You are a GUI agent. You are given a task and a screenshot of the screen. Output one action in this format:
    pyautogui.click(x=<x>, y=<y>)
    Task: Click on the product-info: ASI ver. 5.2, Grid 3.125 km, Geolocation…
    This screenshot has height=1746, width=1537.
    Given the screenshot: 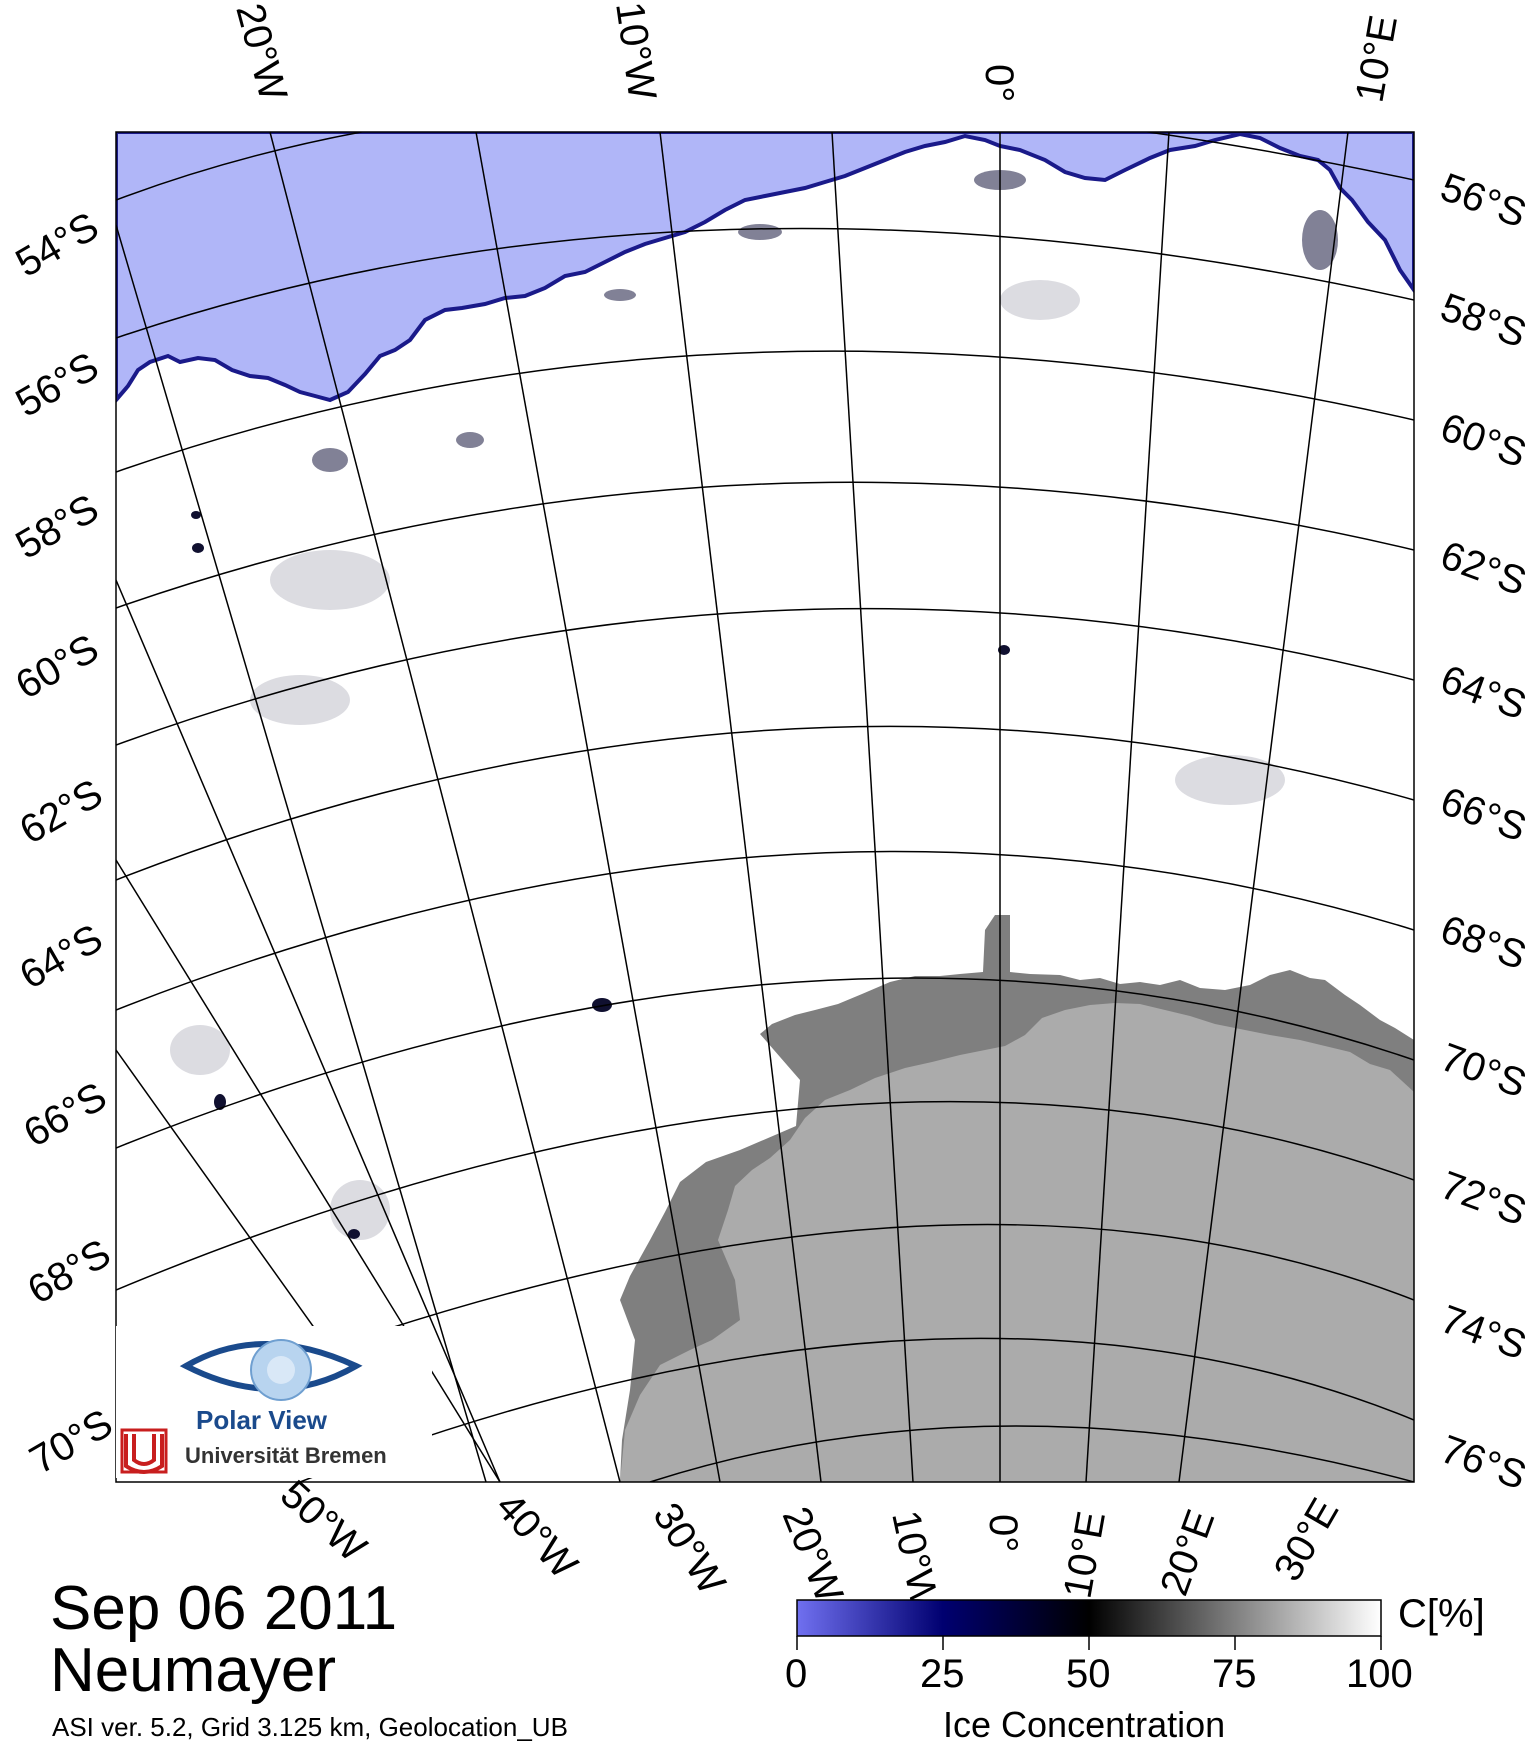 What is the action you would take?
    pyautogui.click(x=310, y=1727)
    